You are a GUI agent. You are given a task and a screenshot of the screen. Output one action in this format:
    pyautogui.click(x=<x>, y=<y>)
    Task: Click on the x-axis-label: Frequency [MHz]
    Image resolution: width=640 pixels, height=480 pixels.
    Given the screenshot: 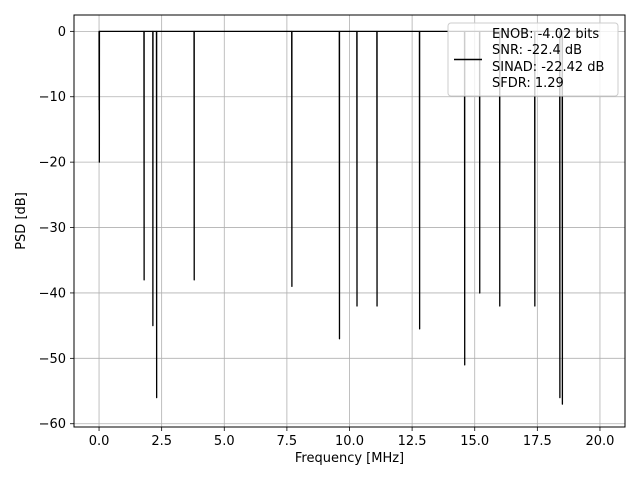 What is the action you would take?
    pyautogui.click(x=349, y=458)
    